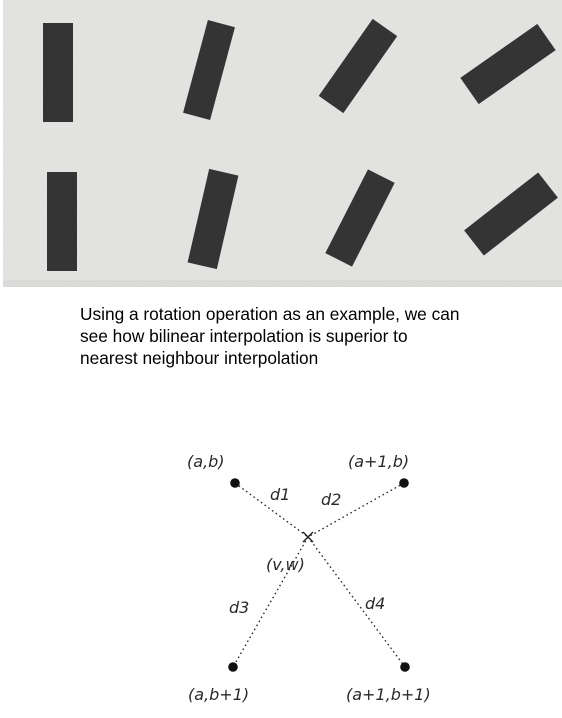 This screenshot has height=718, width=562. I want to click on rotated-bar-0deg-bottom, so click(62, 221).